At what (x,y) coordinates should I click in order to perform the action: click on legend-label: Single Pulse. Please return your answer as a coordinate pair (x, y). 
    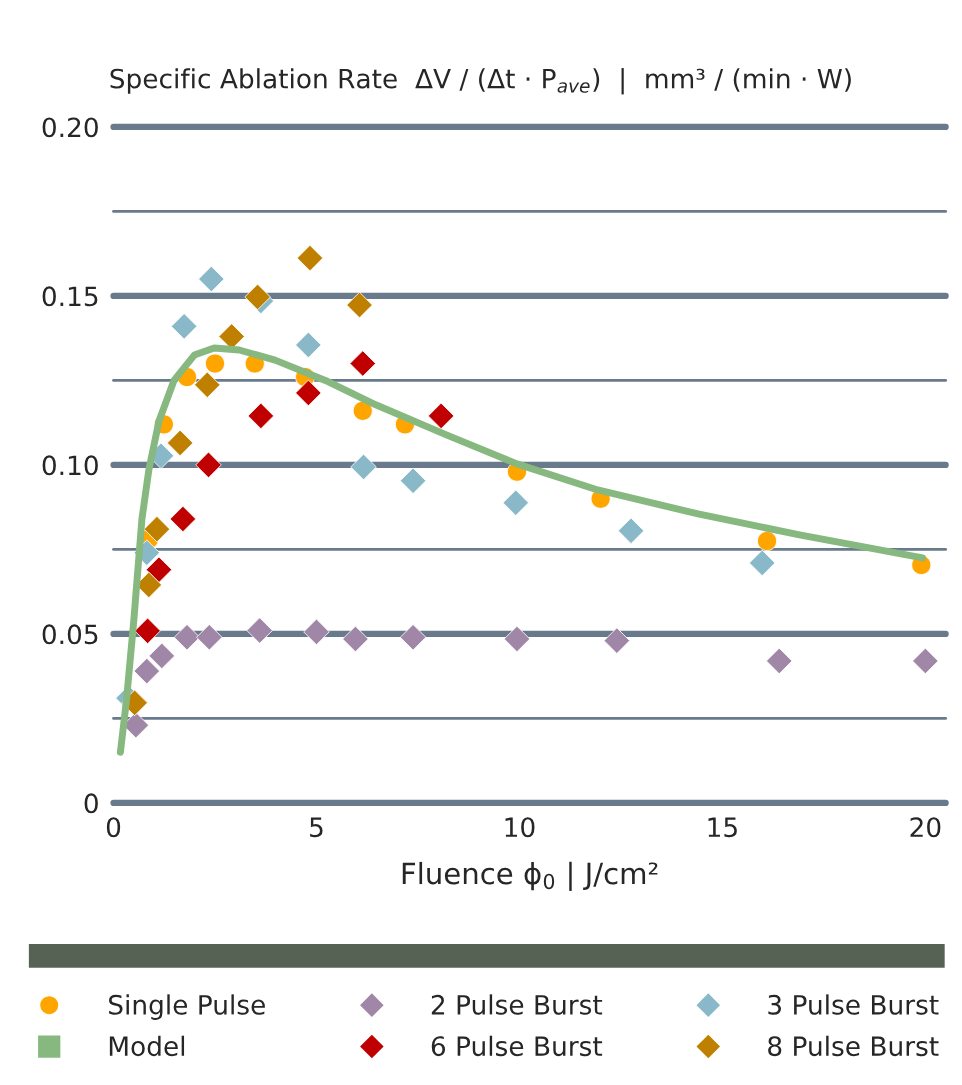
    Looking at the image, I should click on (187, 1007).